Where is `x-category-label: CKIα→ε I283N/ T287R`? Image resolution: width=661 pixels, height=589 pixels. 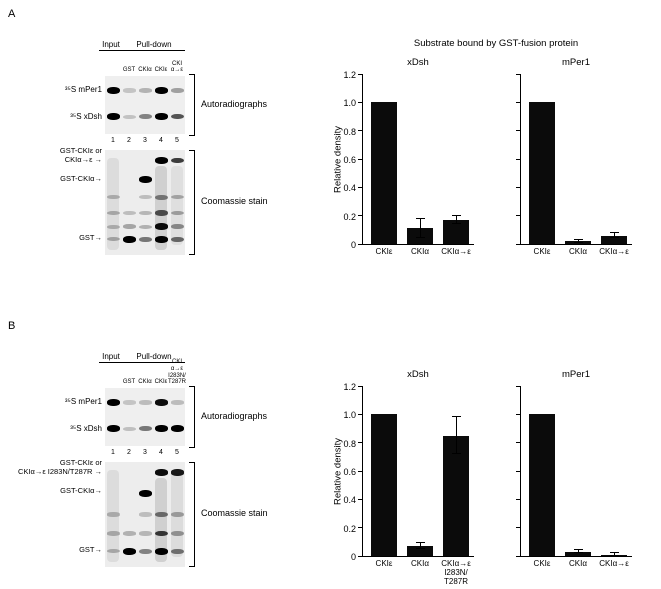
x-category-label: CKIα→ε I283N/ T287R is located at coordinates (456, 573).